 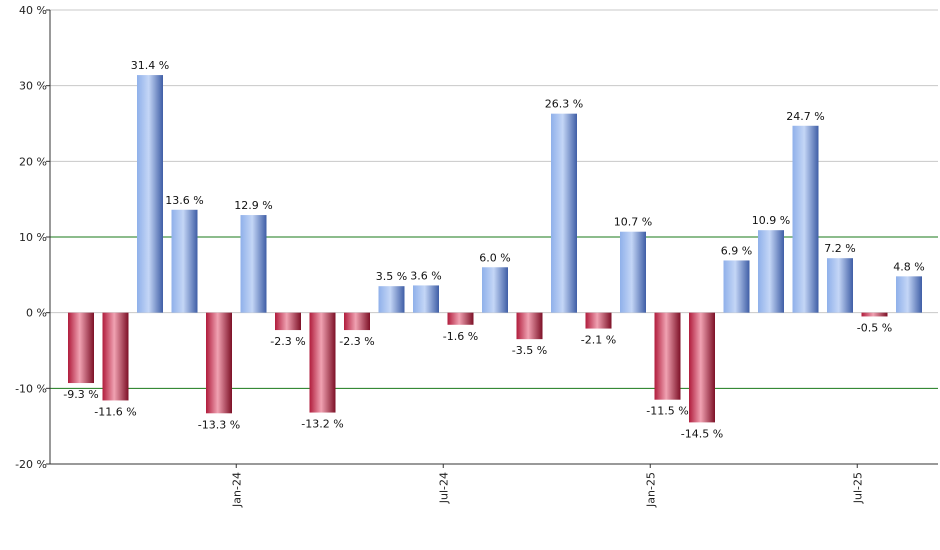 What do you see at coordinates (908, 266) in the screenshot?
I see `data-label: 4.8 %` at bounding box center [908, 266].